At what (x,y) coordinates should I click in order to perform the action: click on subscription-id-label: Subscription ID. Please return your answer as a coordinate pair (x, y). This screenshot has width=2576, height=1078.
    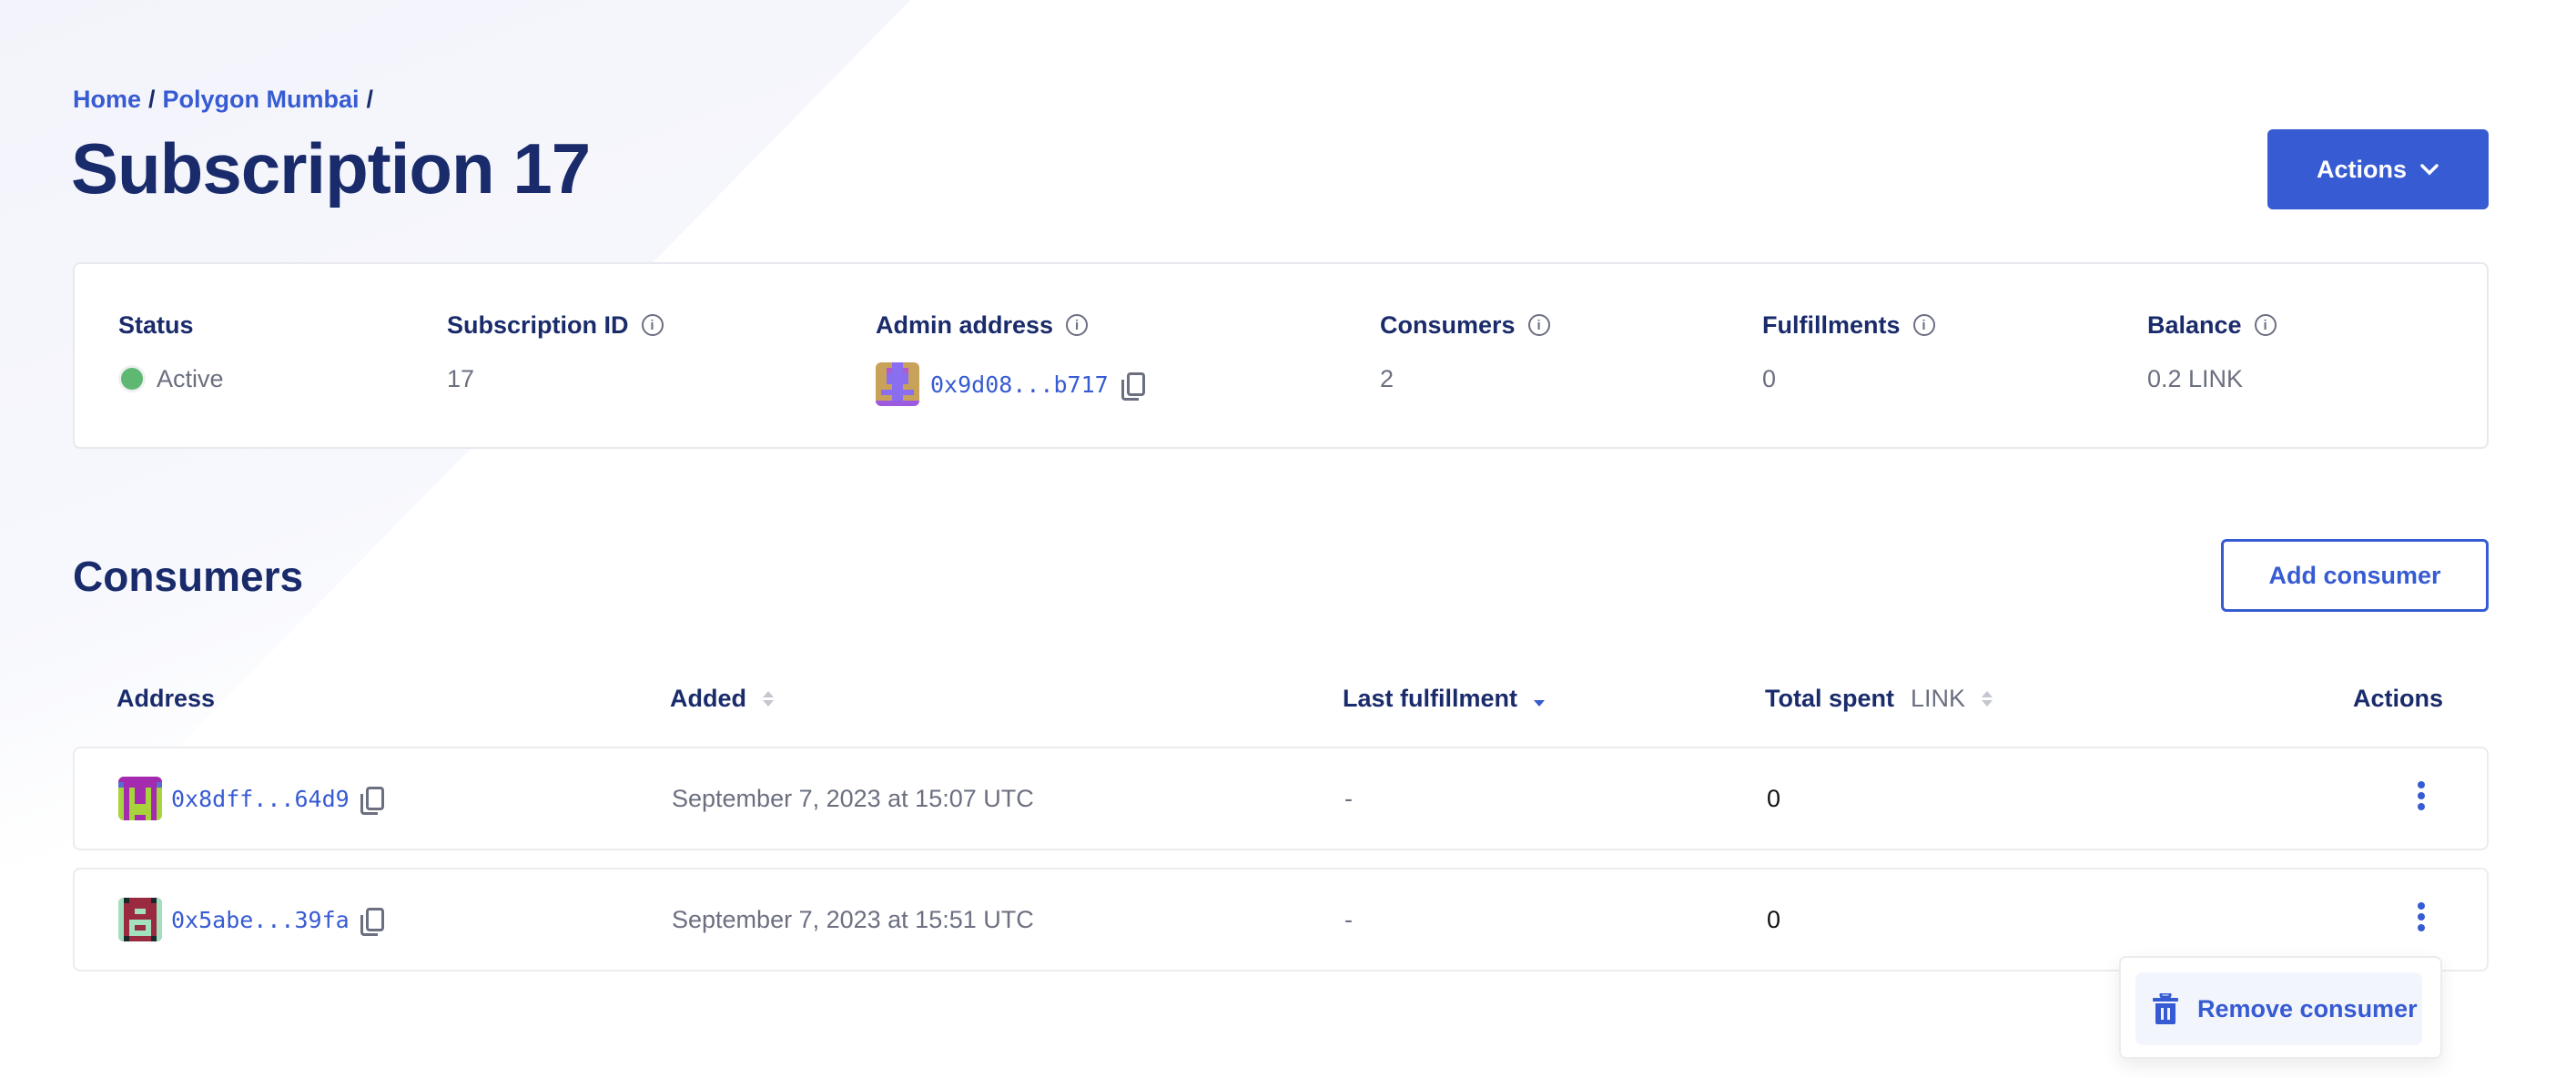
    Looking at the image, I should click on (538, 325).